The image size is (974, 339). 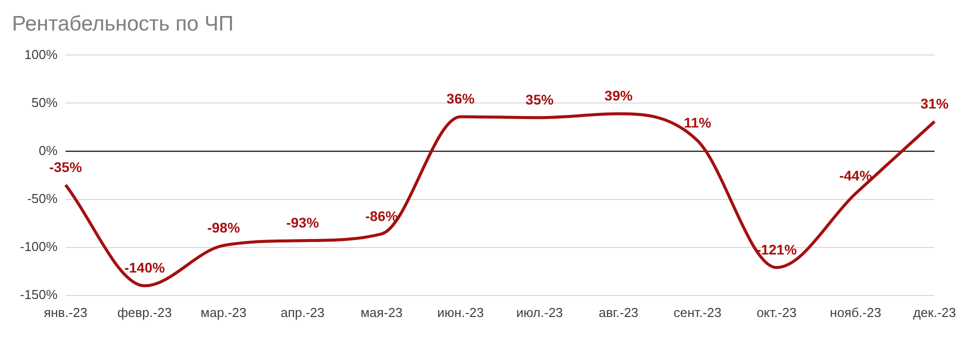 What do you see at coordinates (223, 312) in the screenshot?
I see `x-tick-label: мар.-23` at bounding box center [223, 312].